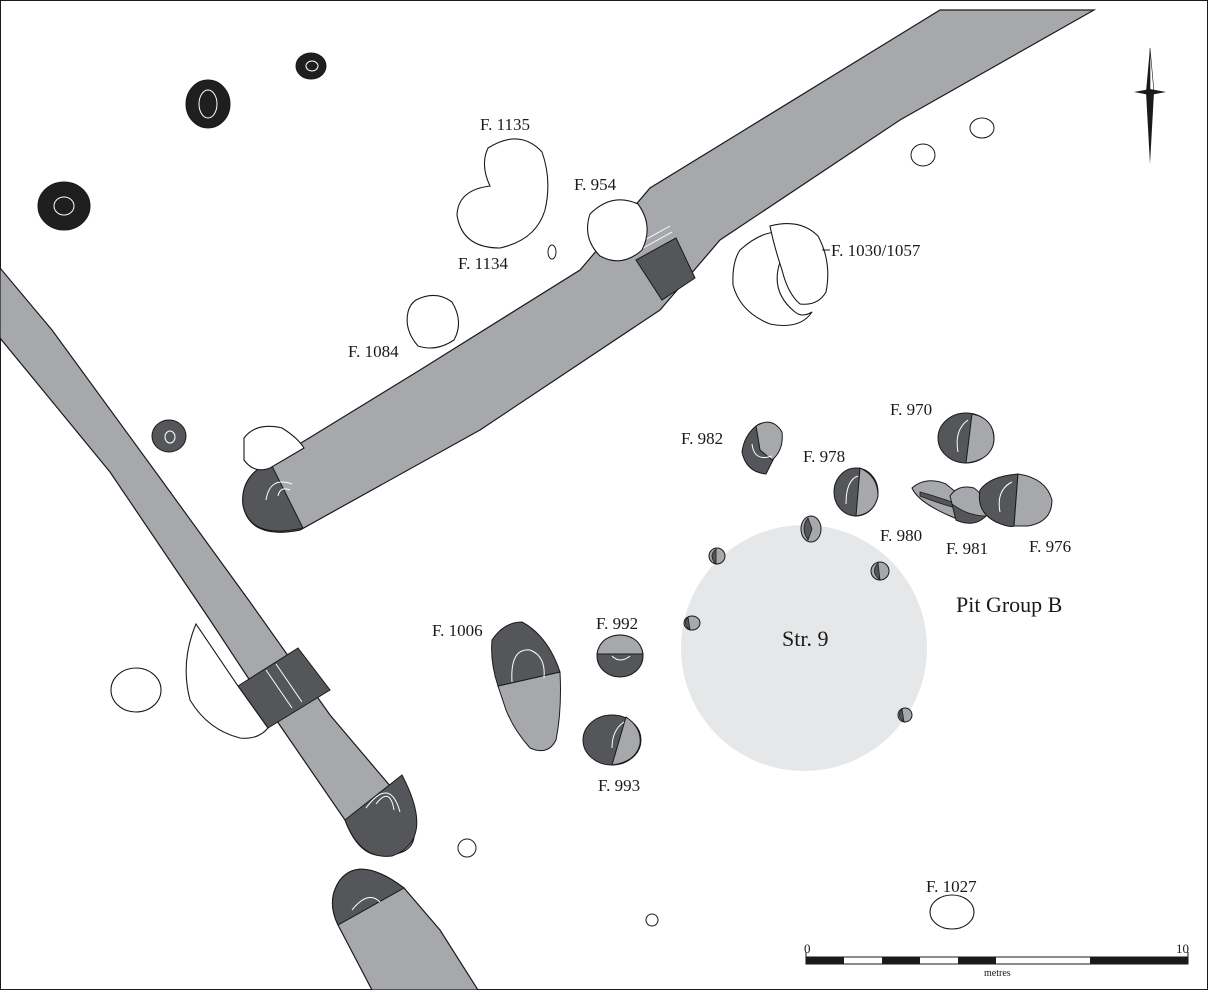 This screenshot has width=1208, height=990. I want to click on feature-976-dark, so click(998, 500).